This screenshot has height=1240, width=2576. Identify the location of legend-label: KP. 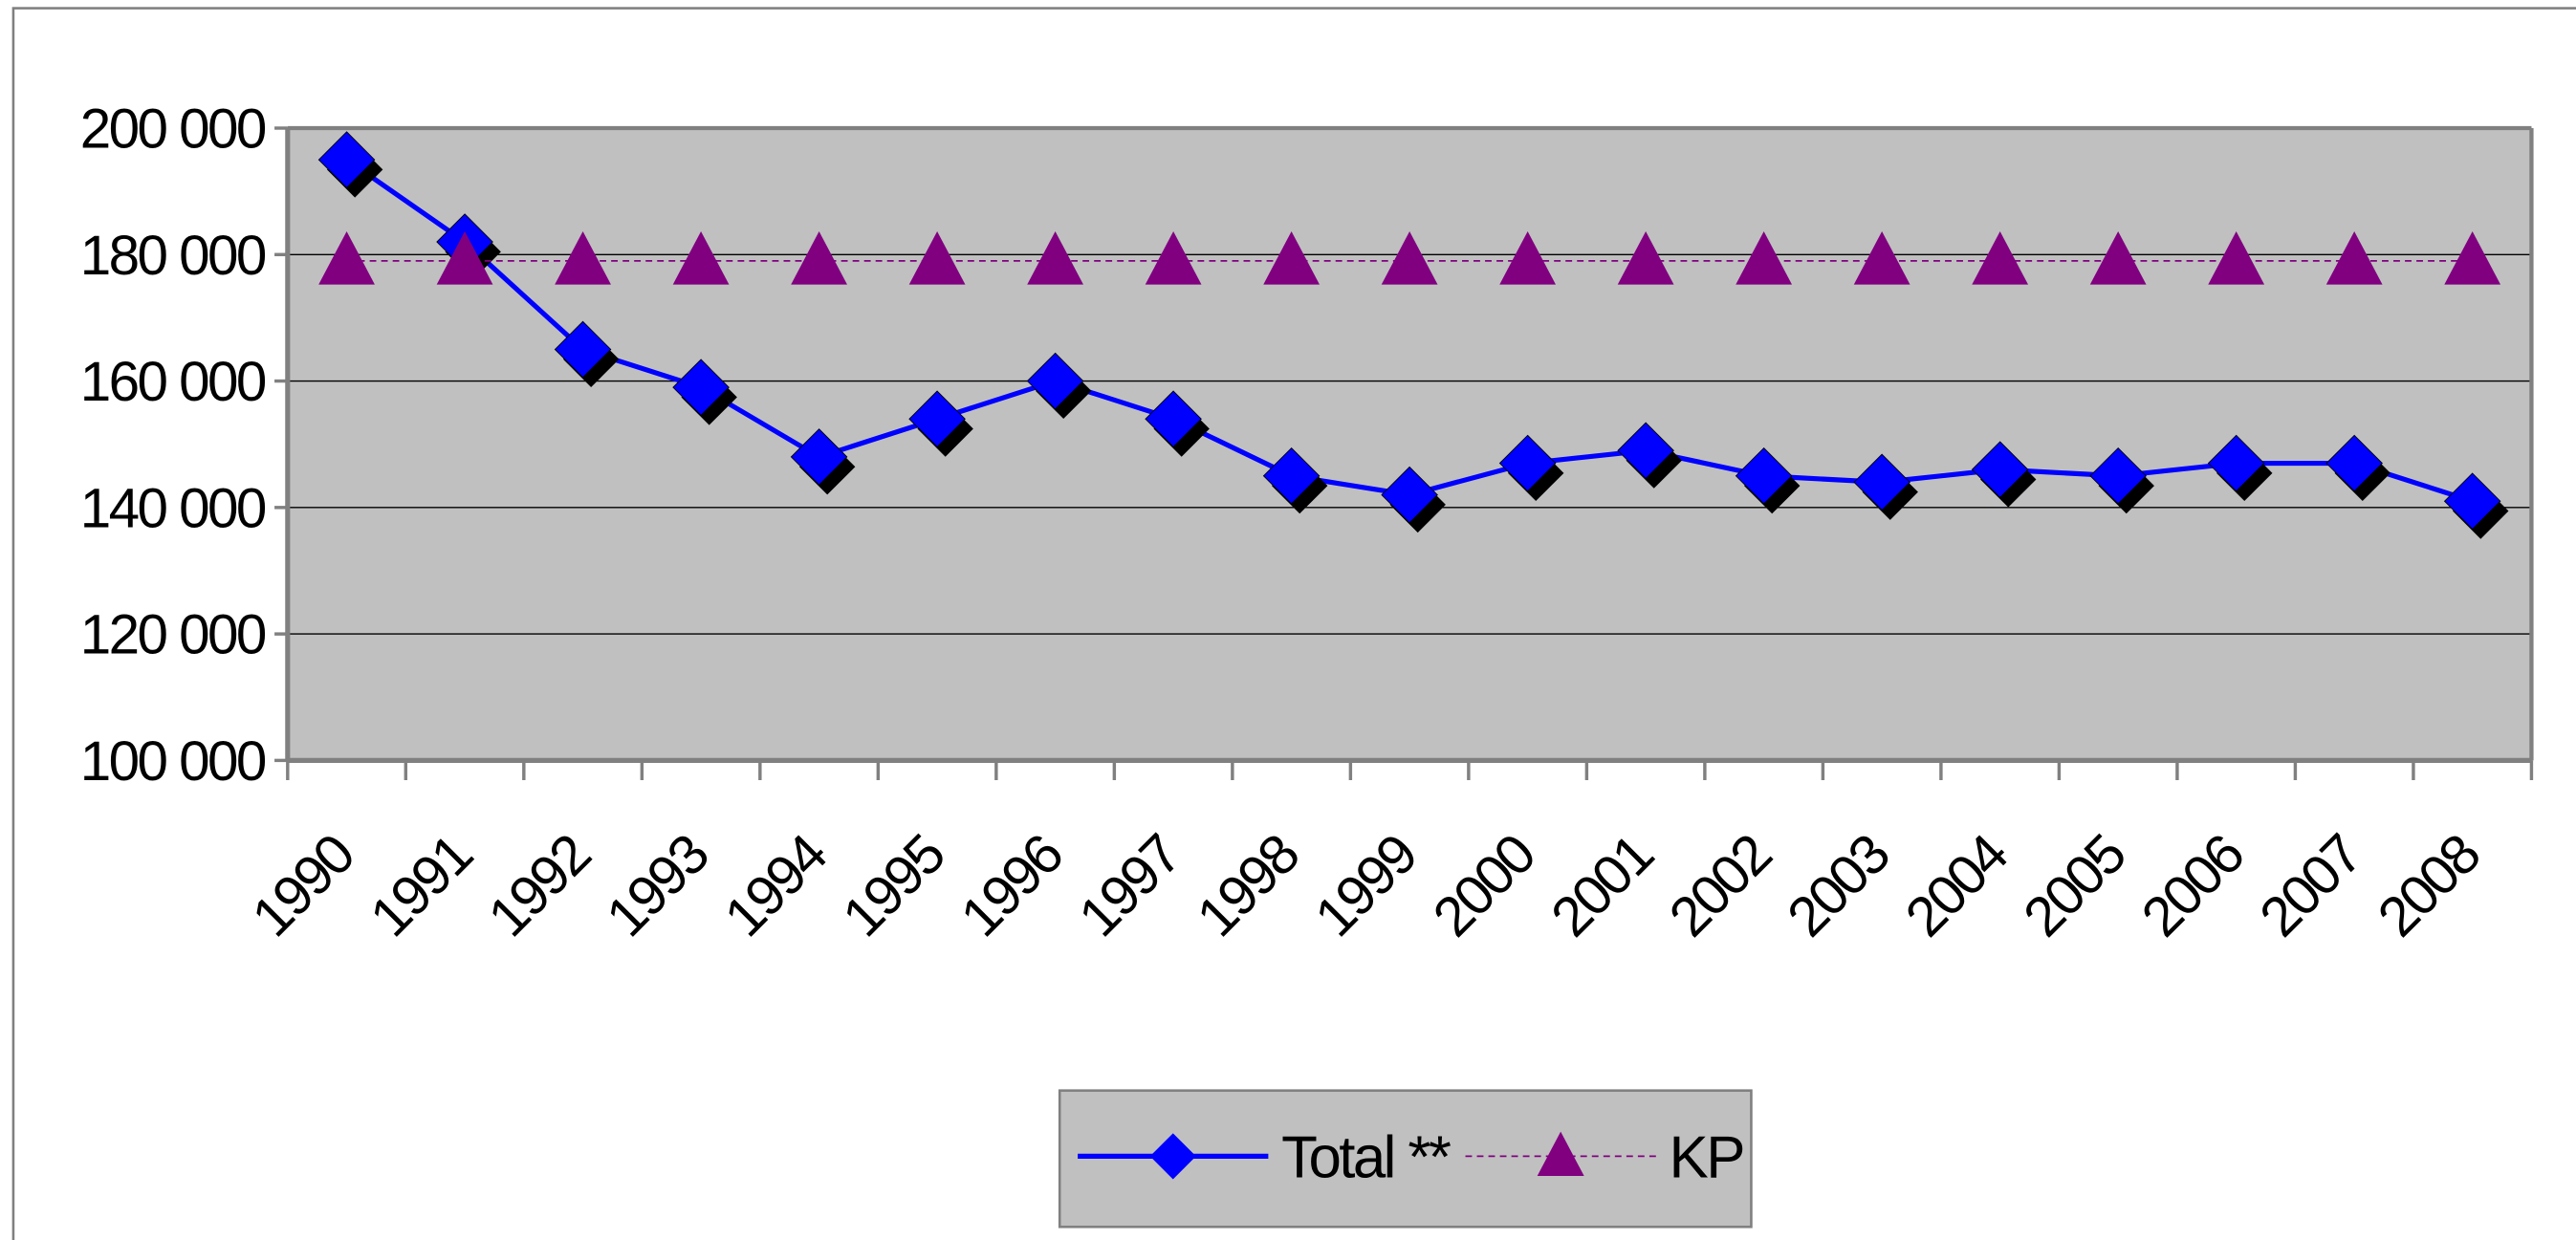
(1706, 1158).